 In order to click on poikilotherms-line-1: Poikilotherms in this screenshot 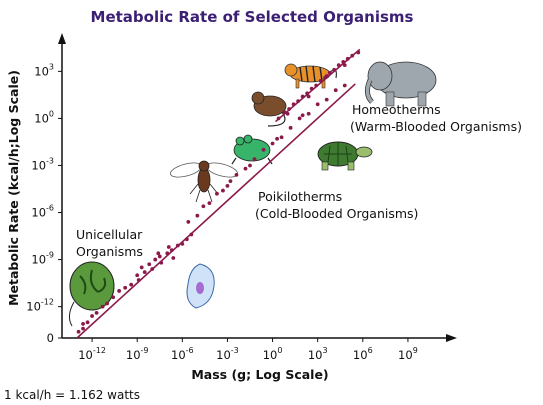, I will do `click(300, 196)`.